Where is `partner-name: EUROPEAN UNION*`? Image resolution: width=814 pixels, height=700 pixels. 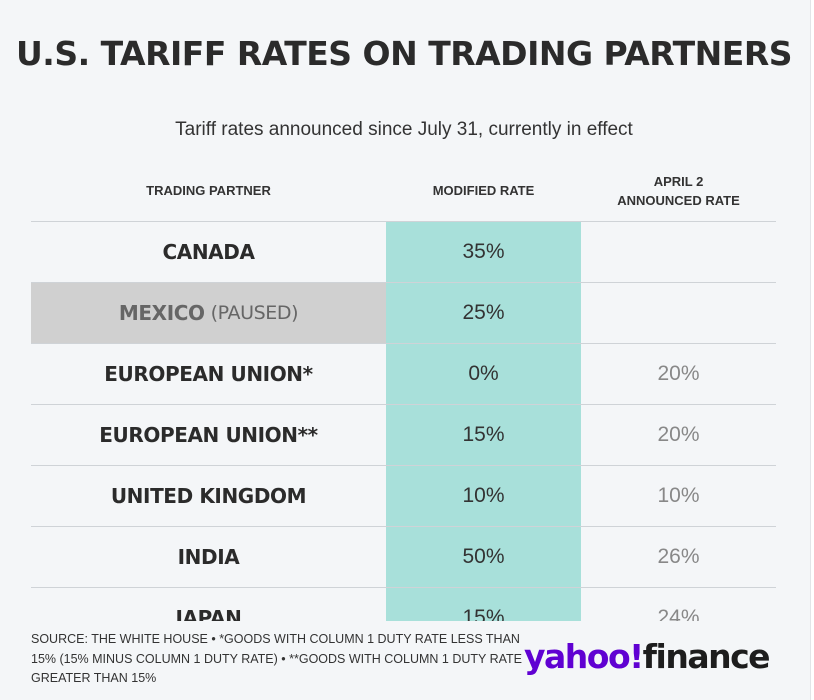 partner-name: EUROPEAN UNION* is located at coordinates (208, 374).